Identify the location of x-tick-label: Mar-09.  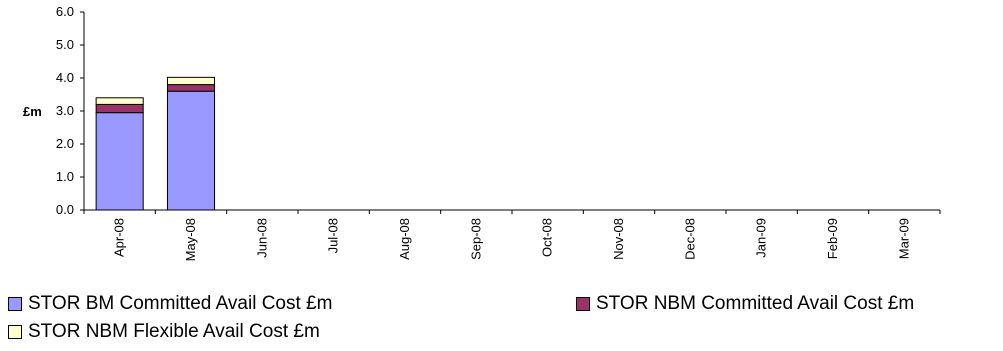
(903, 238).